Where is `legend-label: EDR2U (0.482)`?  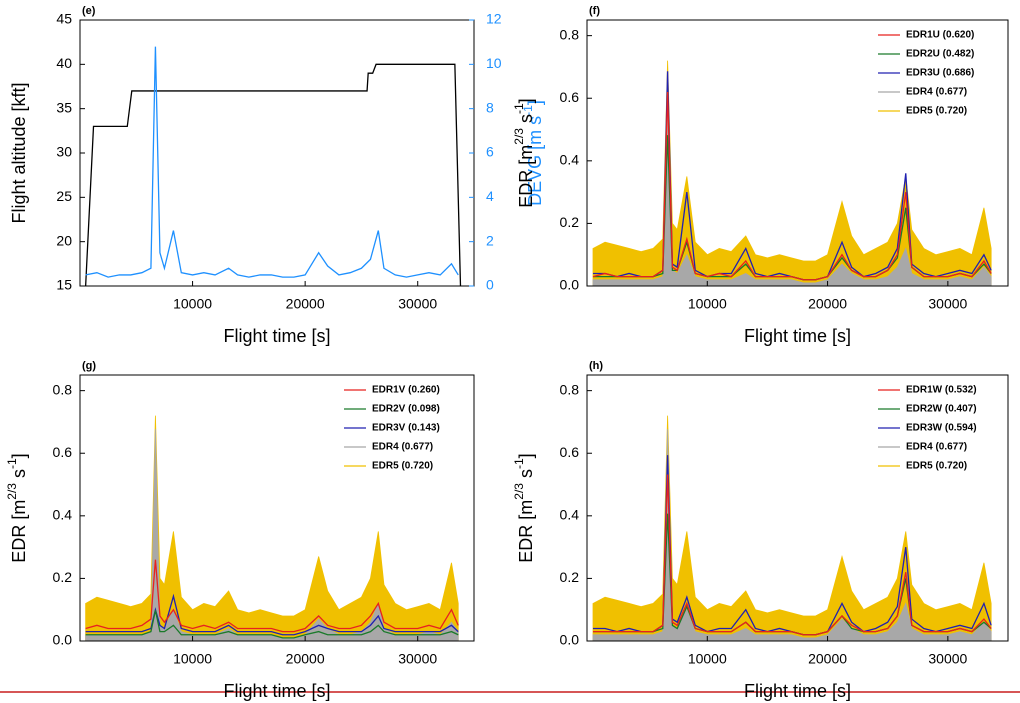 legend-label: EDR2U (0.482) is located at coordinates (940, 54).